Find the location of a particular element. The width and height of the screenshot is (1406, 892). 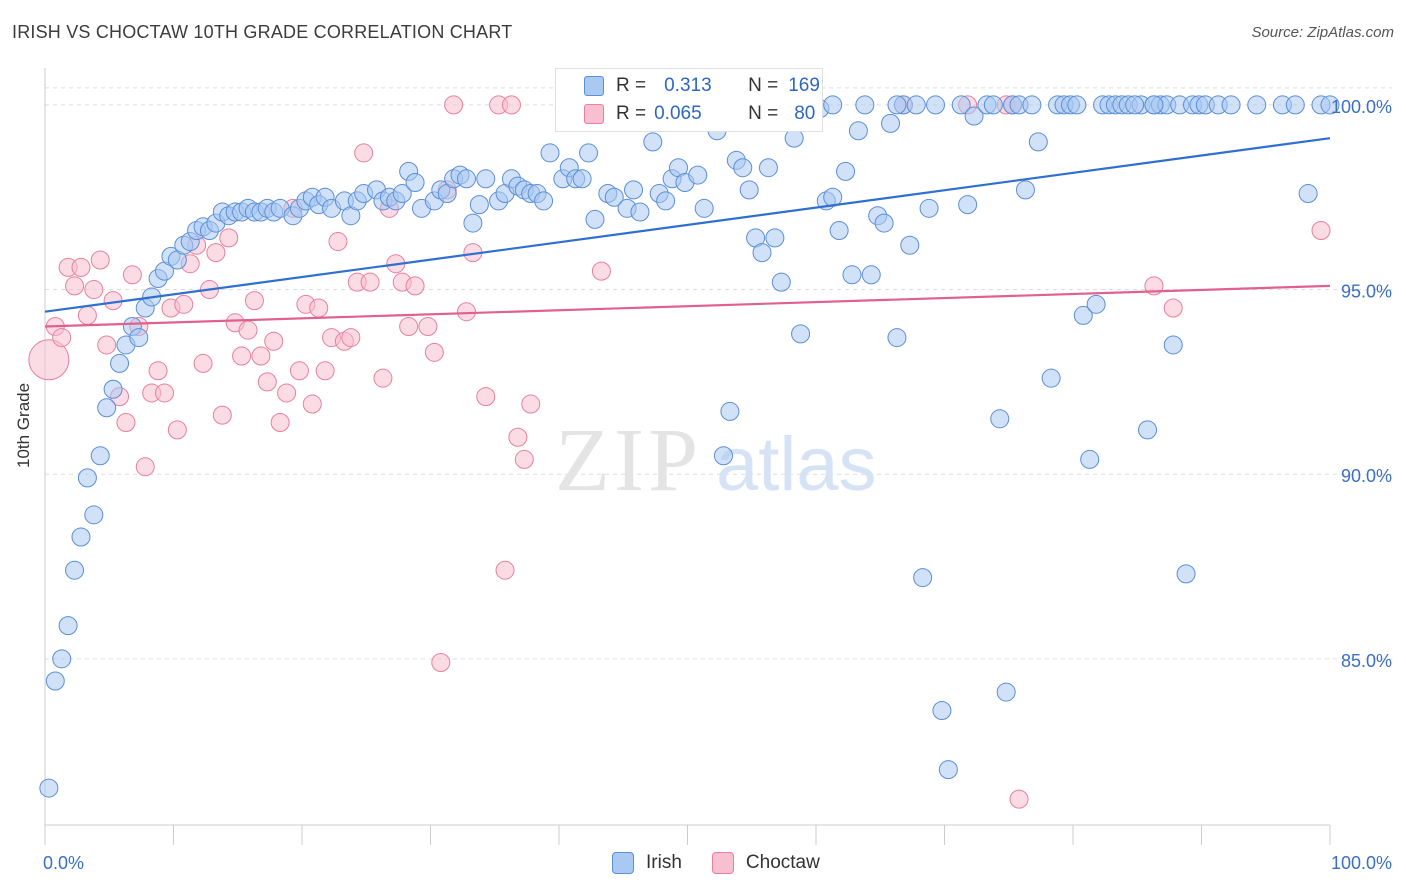

irish-legend-swatch is located at coordinates (623, 863).